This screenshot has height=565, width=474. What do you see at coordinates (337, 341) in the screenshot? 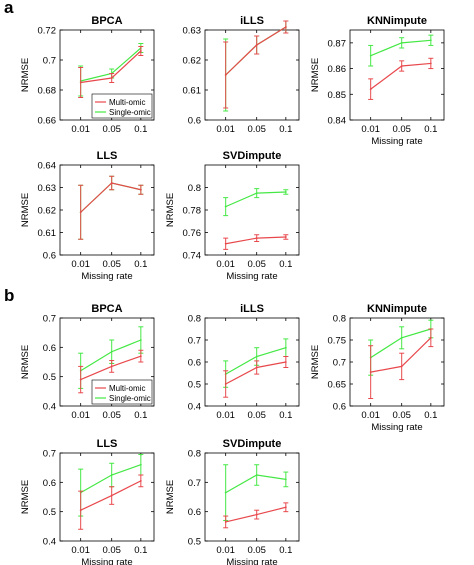
I see `y-tick-label: 0.75` at bounding box center [337, 341].